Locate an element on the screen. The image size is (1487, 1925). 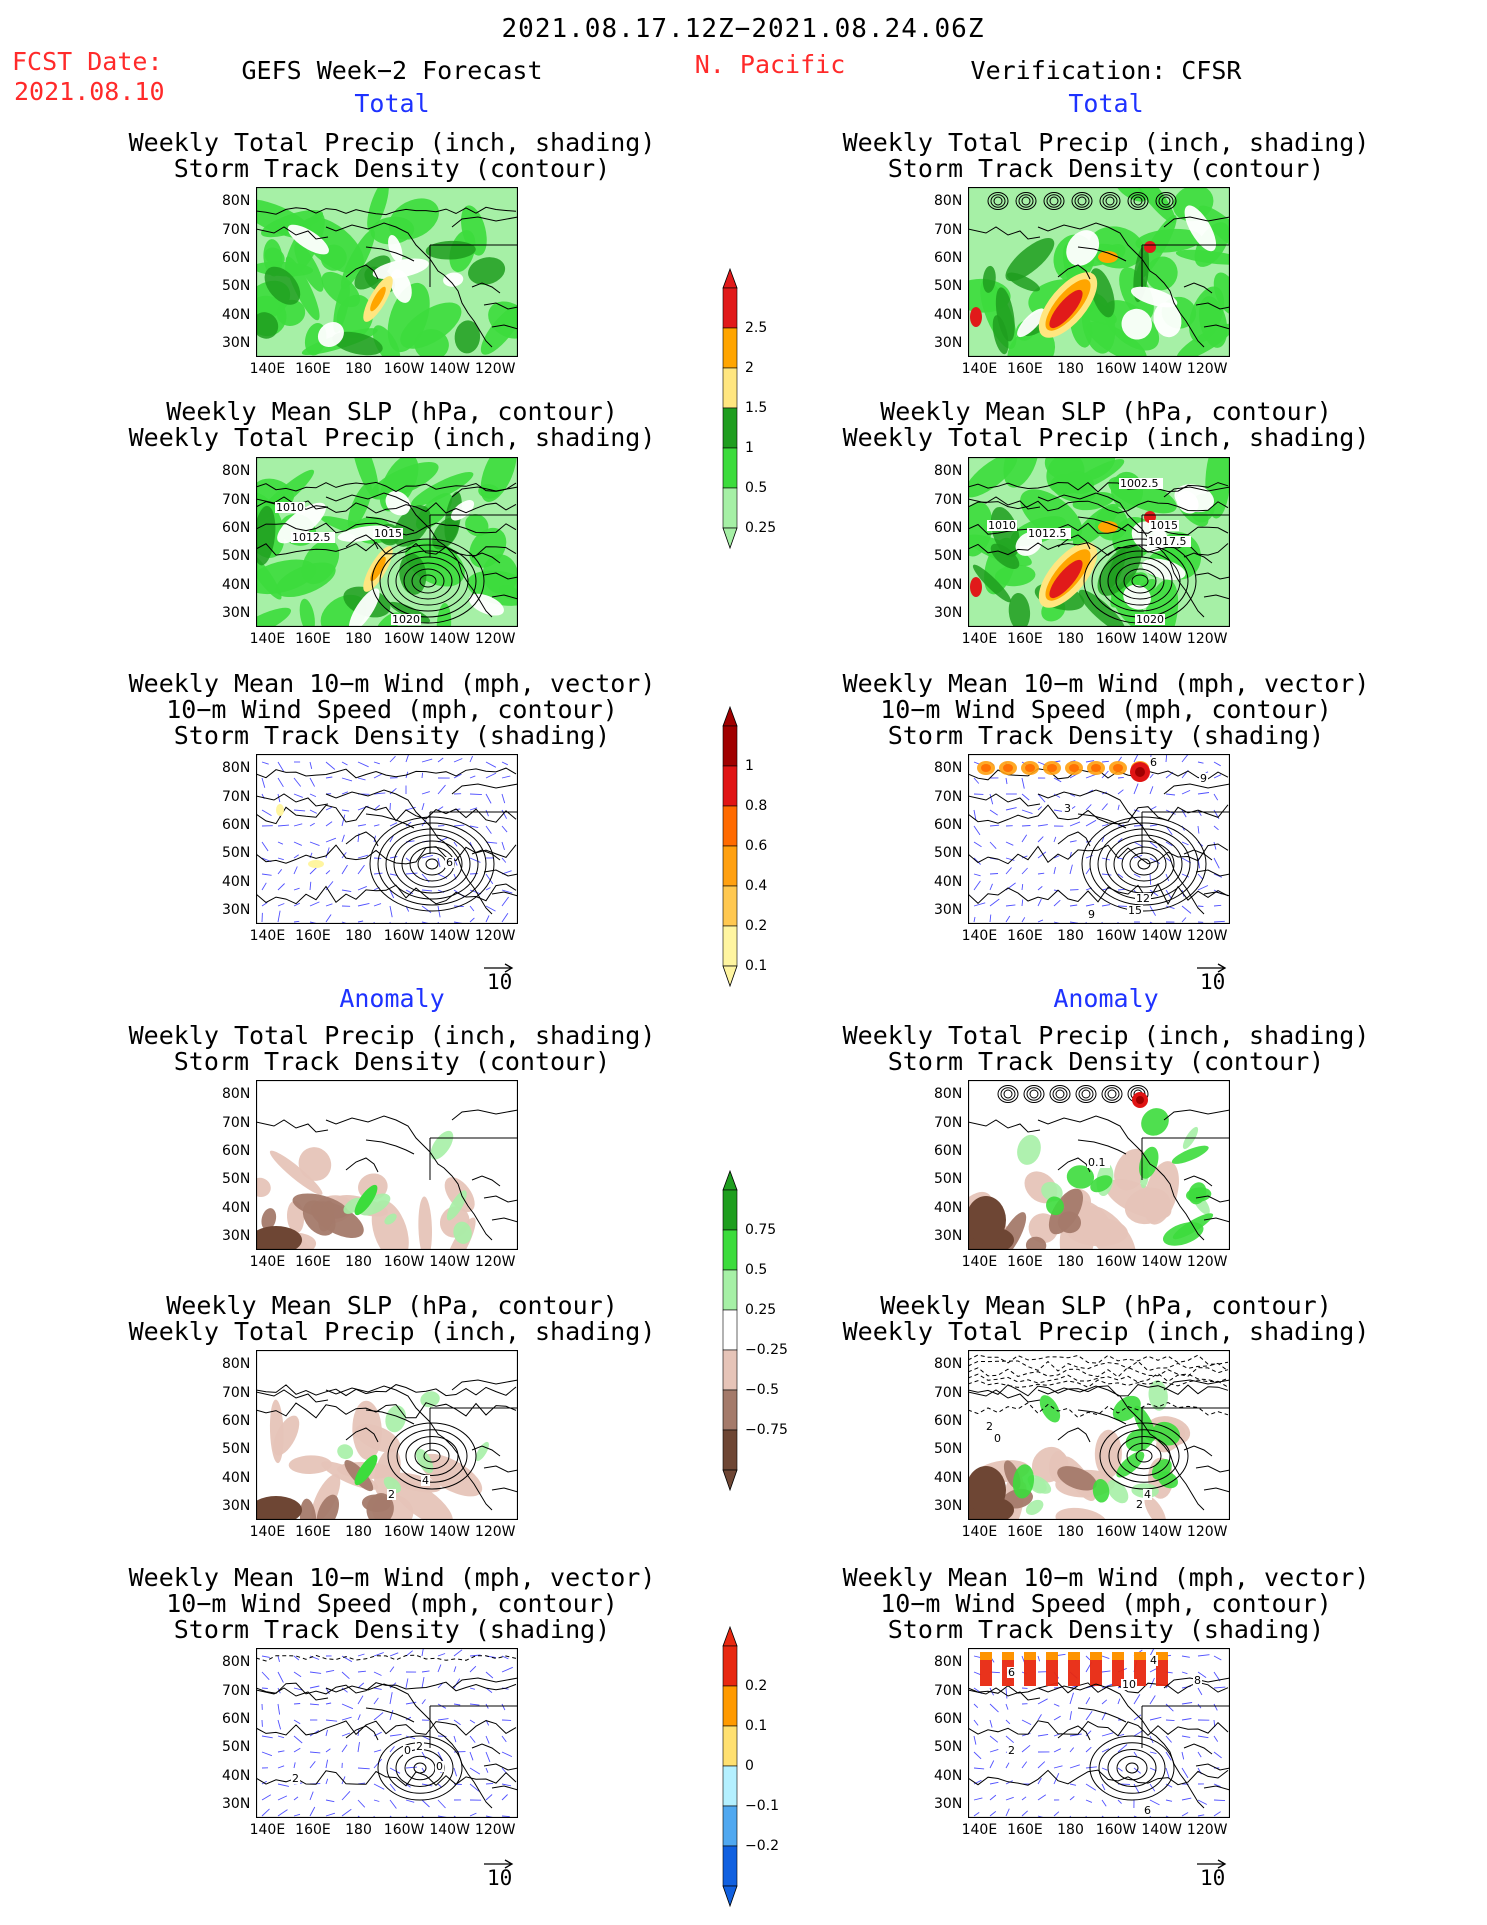
panel-title-6-left-line-1: Weekly Mean 10−m Wind (mph, vector) is located at coordinates (392, 1577).